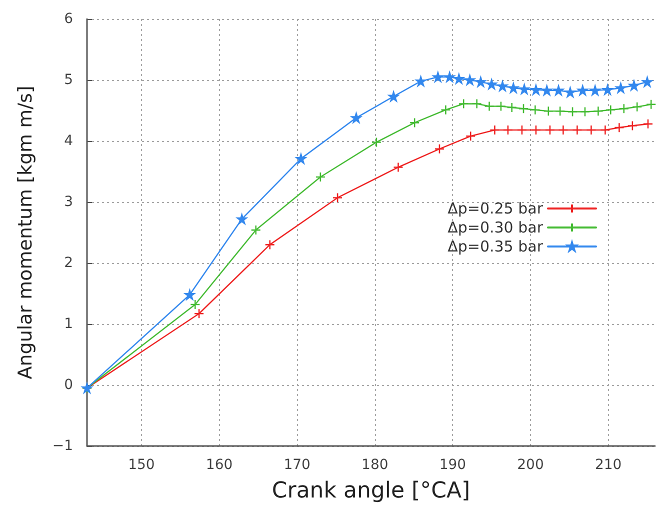 Image resolution: width=657 pixels, height=507 pixels. I want to click on legend-label: Δp=0.35 bar, so click(496, 247).